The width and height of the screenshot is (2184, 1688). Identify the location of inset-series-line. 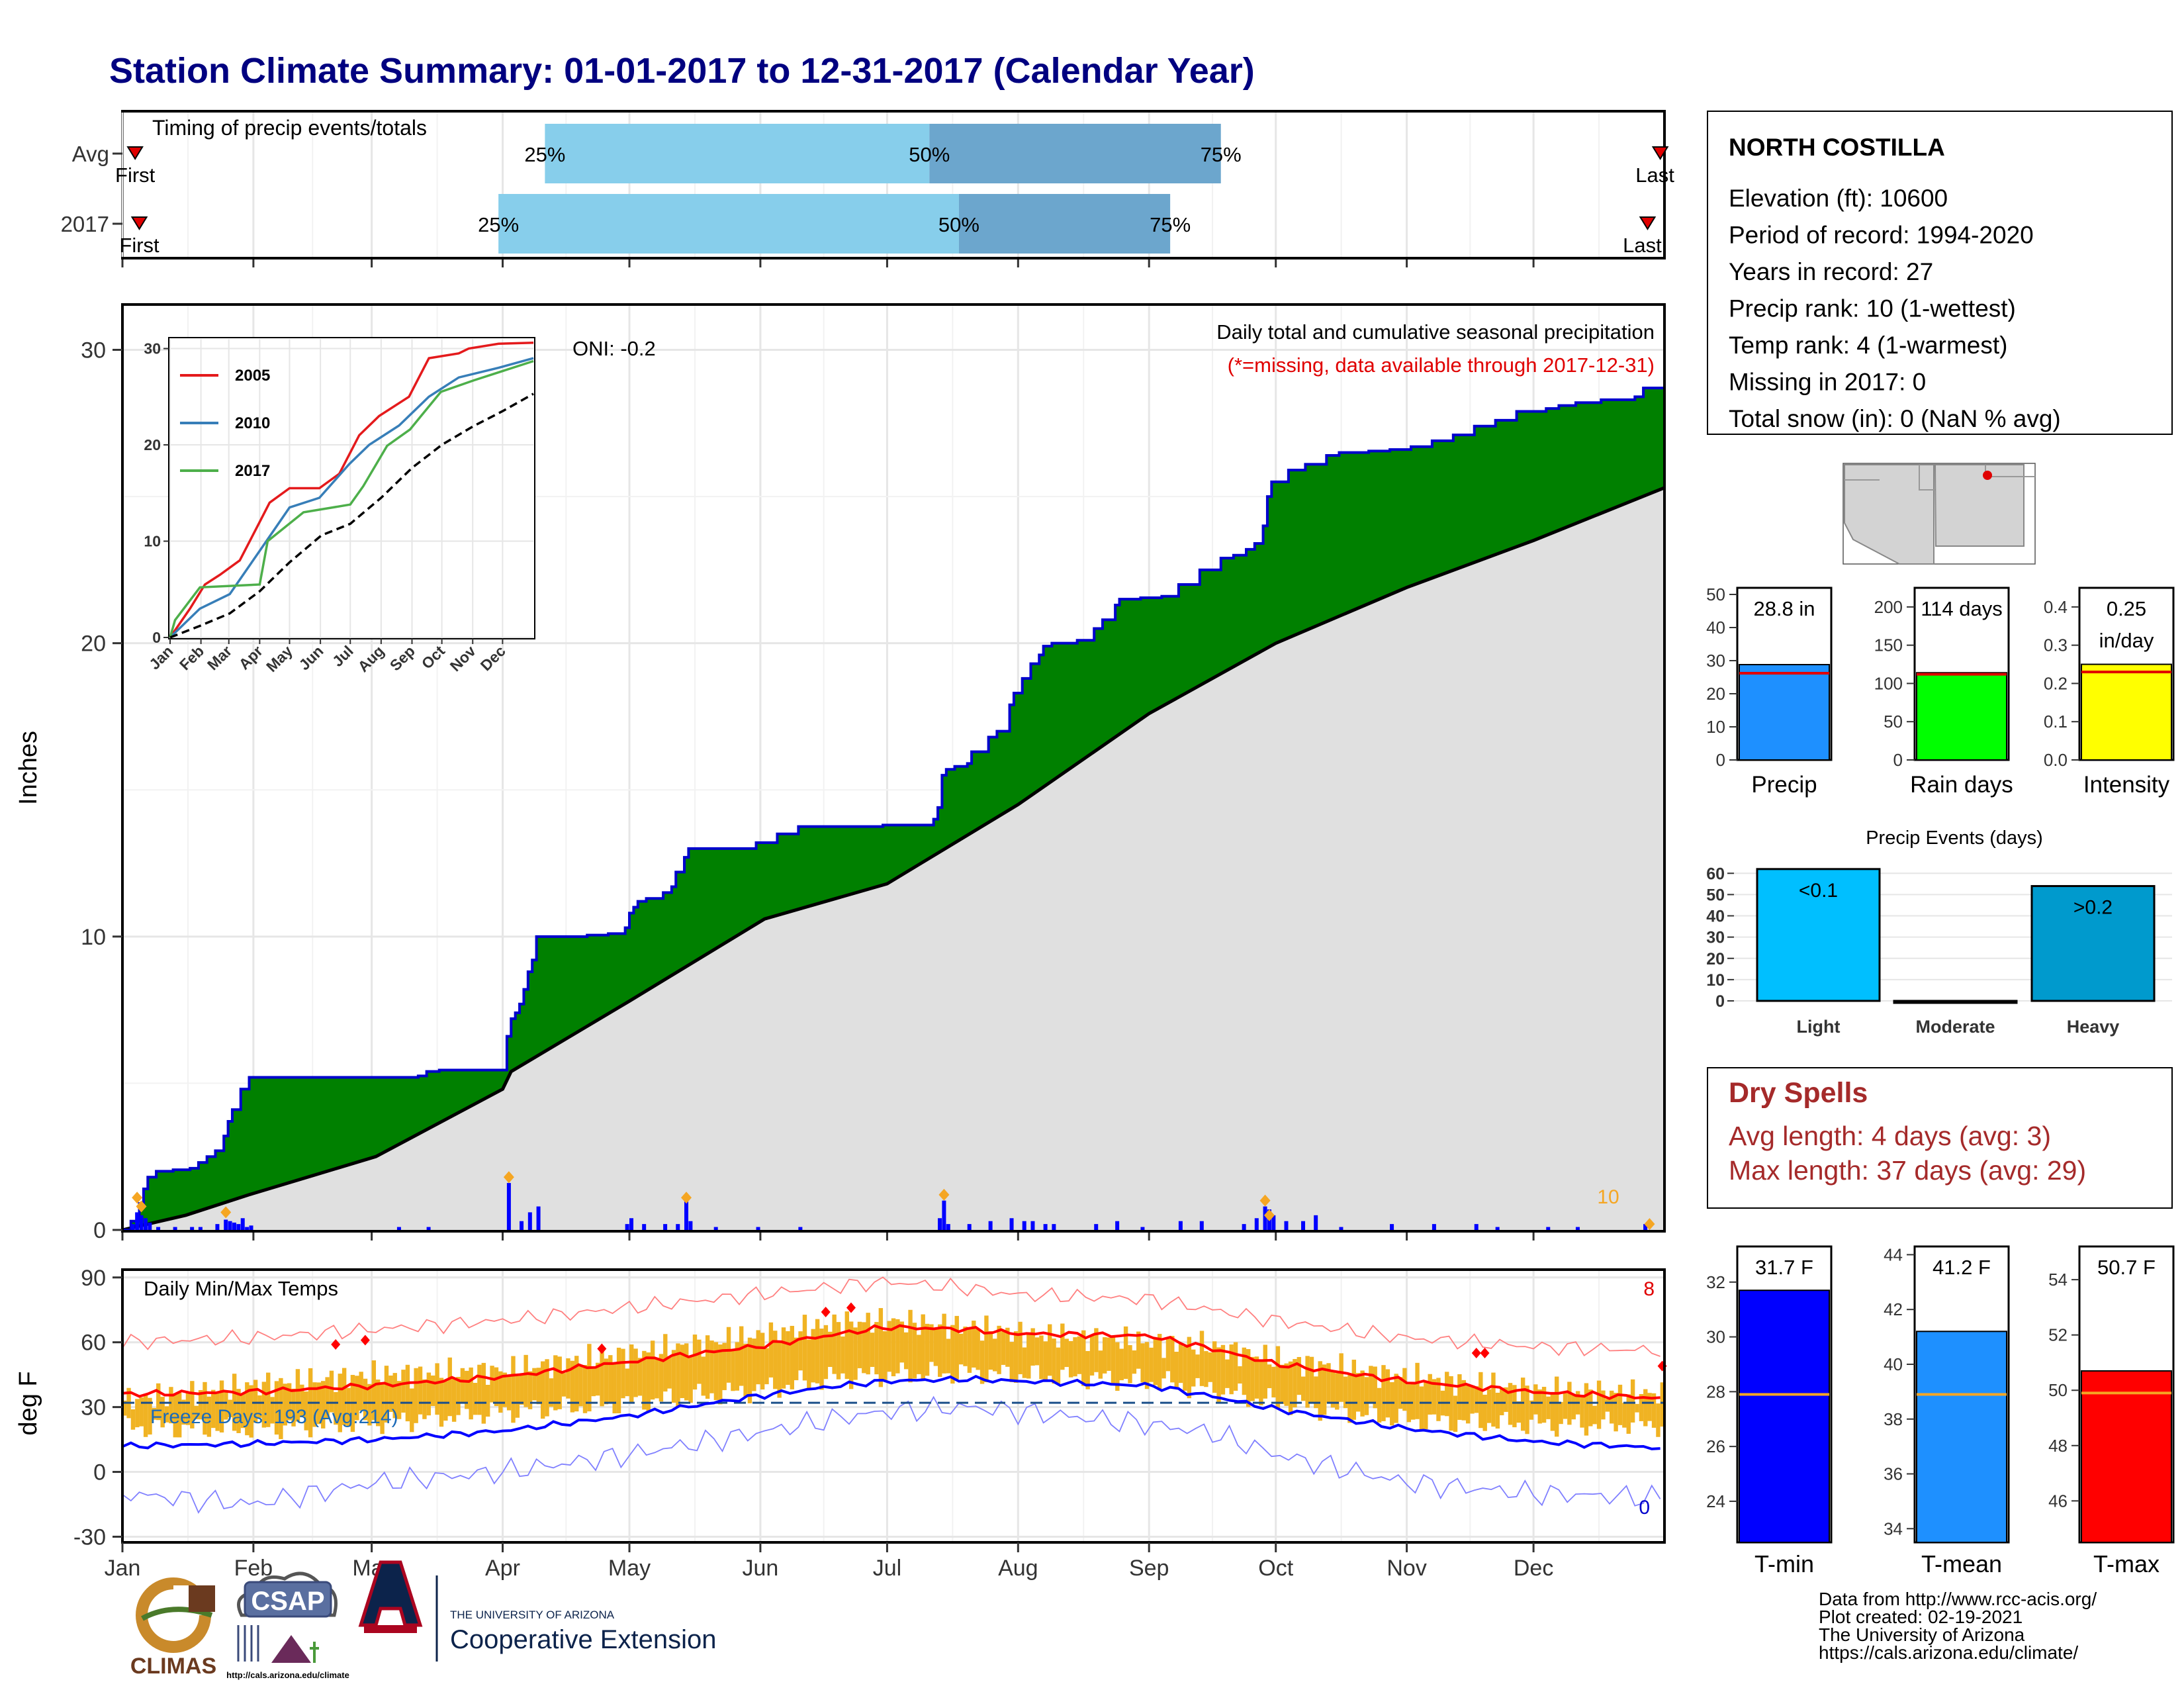
(351, 498).